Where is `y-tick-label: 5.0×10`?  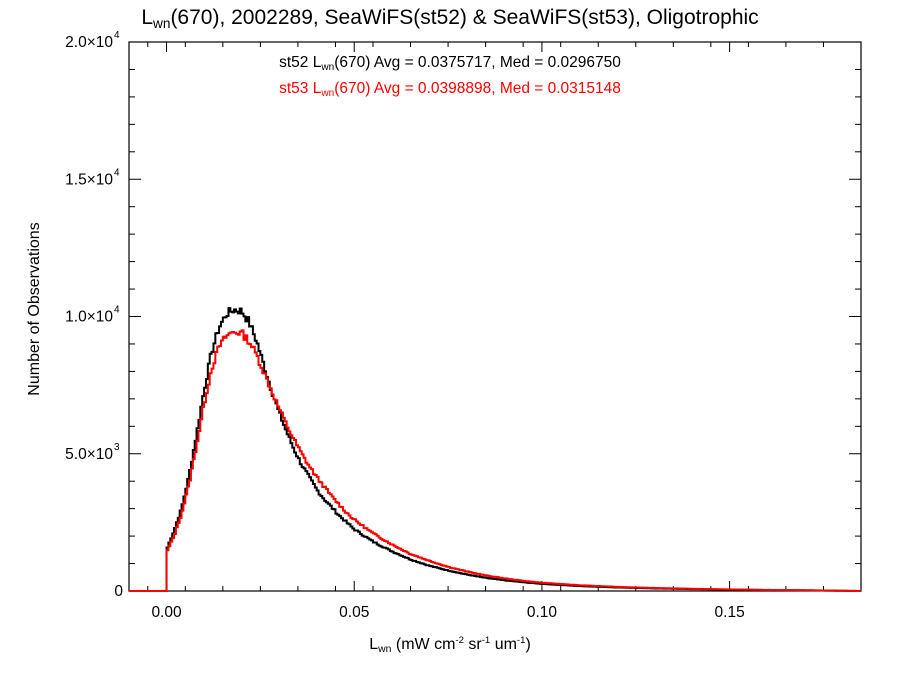 y-tick-label: 5.0×10 is located at coordinates (89, 454).